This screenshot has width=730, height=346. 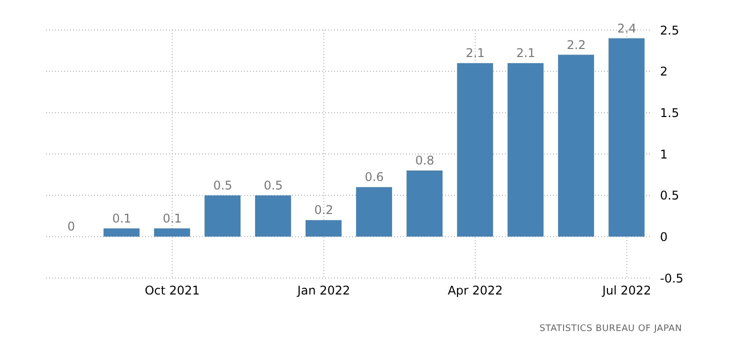 I want to click on x-tick-label: Oct 2021, so click(x=172, y=291).